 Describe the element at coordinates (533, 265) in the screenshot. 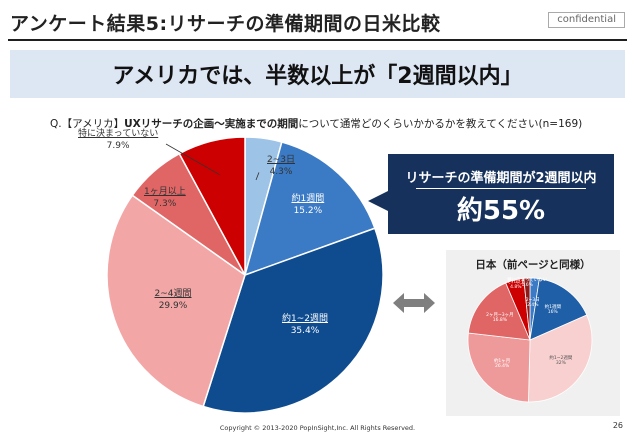

I see `japan-panel-title: 日本（前ページと同様）` at that location.